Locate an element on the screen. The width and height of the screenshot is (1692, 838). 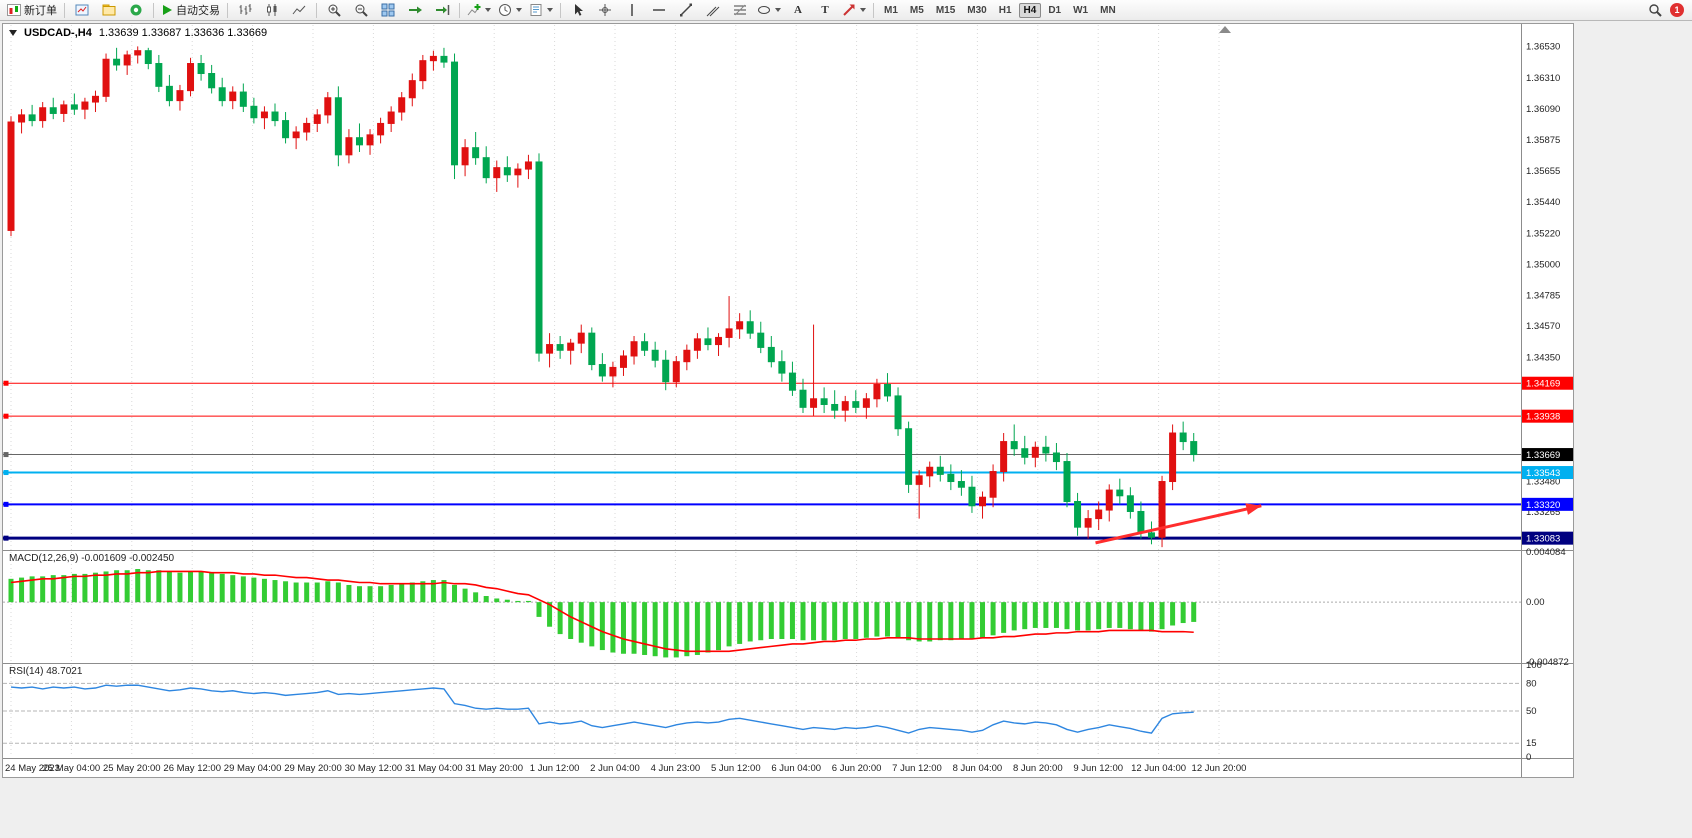
price-axis-label: 1.33480 is located at coordinates (1543, 482).